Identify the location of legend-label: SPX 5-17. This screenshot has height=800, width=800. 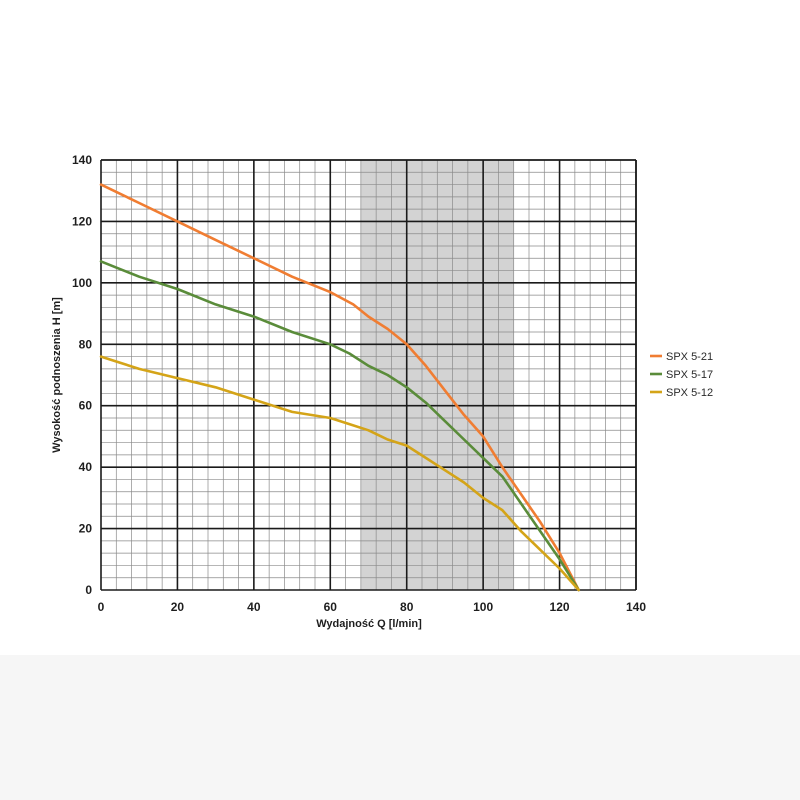
(689, 375).